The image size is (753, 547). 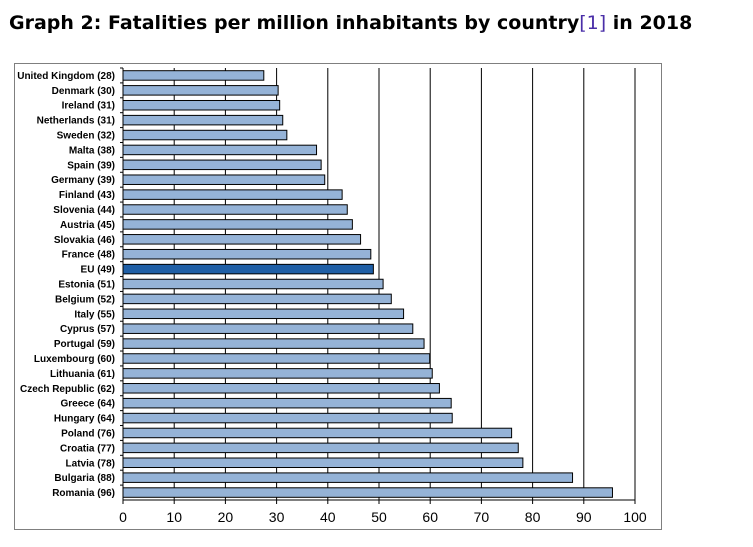 I want to click on category-label: Belgium (52), so click(x=85, y=299).